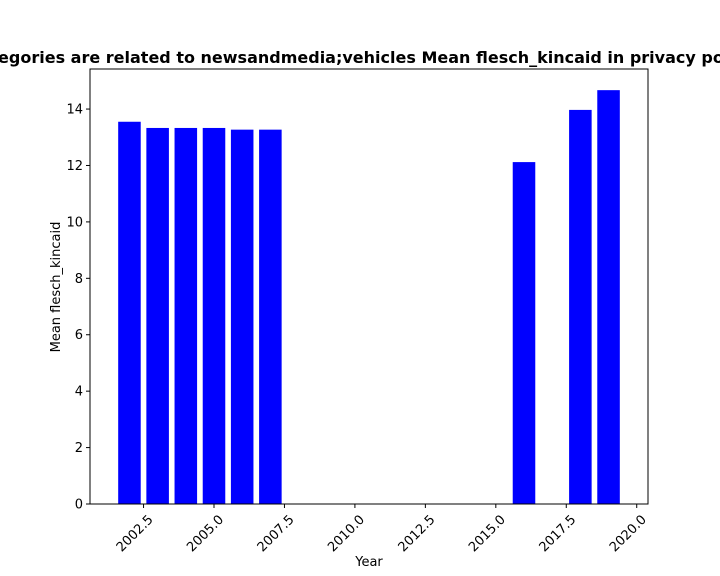 This screenshot has width=720, height=576. I want to click on x-tick-label: 2010.0, so click(346, 533).